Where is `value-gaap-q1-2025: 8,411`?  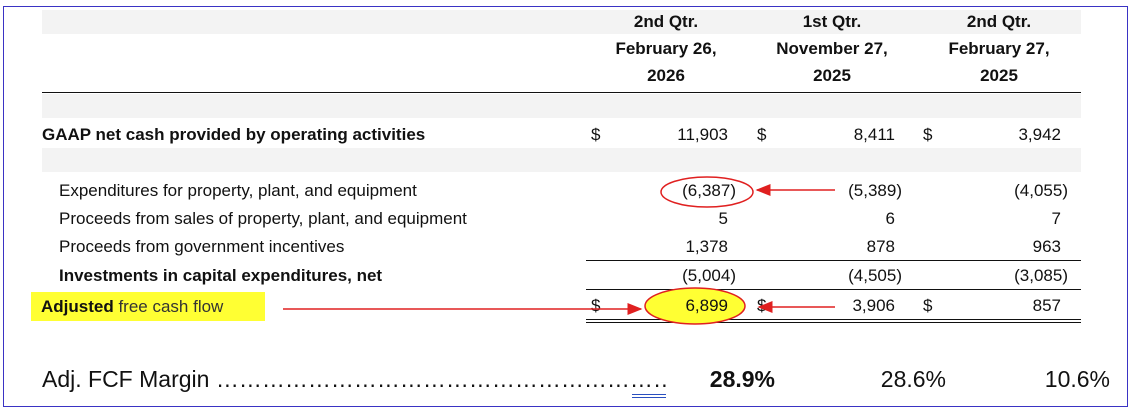
value-gaap-q1-2025: 8,411 is located at coordinates (874, 134).